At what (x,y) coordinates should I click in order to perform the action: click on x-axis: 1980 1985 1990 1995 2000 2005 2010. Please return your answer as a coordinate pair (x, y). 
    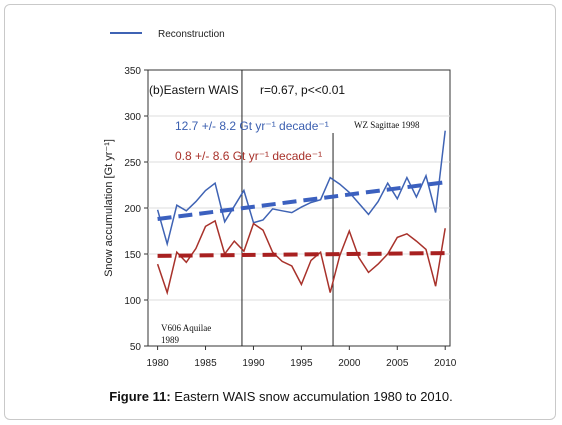
    Looking at the image, I should click on (301, 357).